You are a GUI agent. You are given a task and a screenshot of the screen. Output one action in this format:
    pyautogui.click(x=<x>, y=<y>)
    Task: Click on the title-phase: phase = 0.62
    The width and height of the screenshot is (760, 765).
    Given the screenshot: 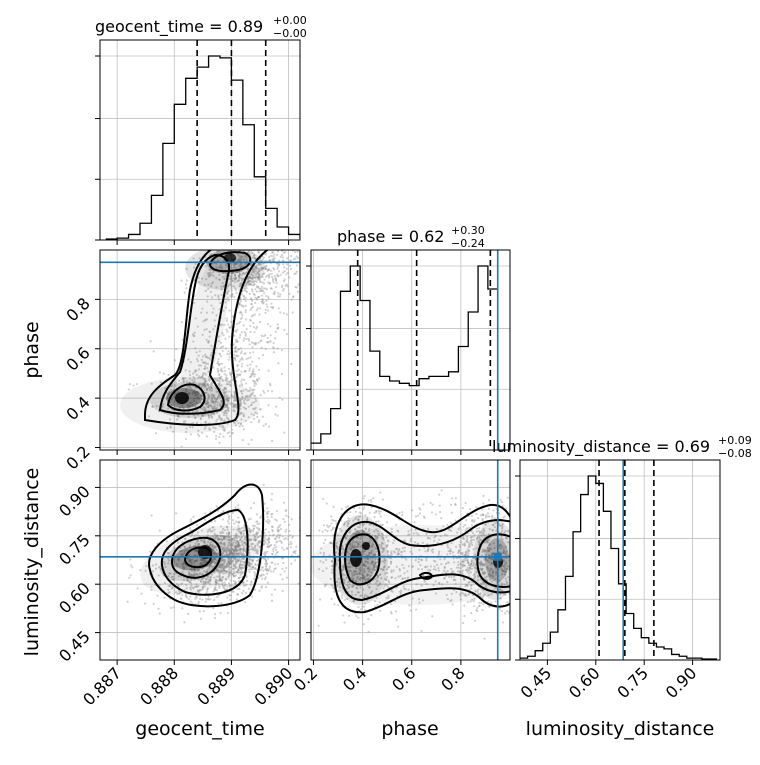 What is the action you would take?
    pyautogui.click(x=390, y=236)
    